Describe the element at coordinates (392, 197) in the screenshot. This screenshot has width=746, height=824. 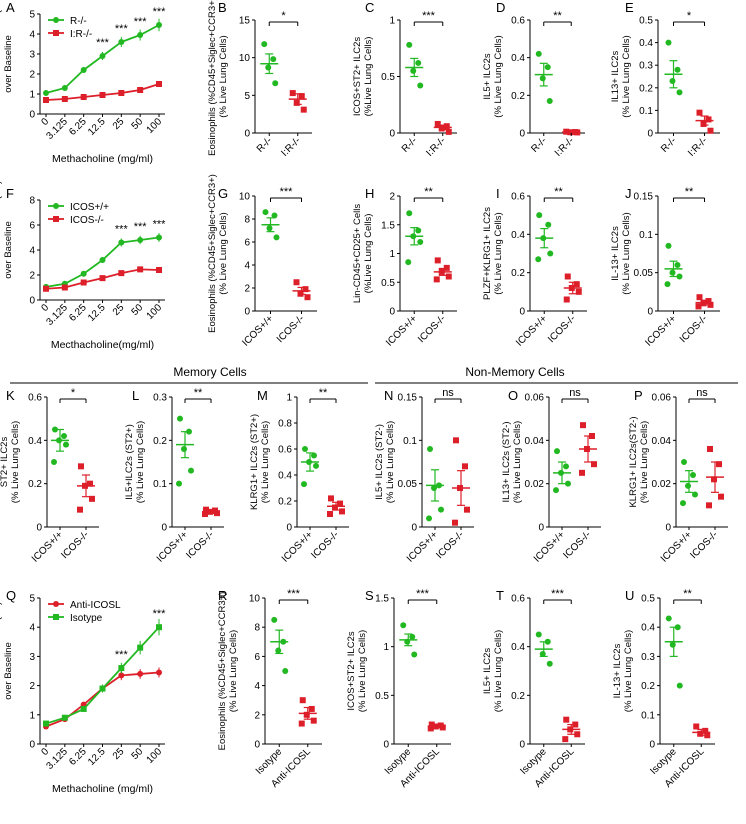
I see `y-tick-label: 2` at that location.